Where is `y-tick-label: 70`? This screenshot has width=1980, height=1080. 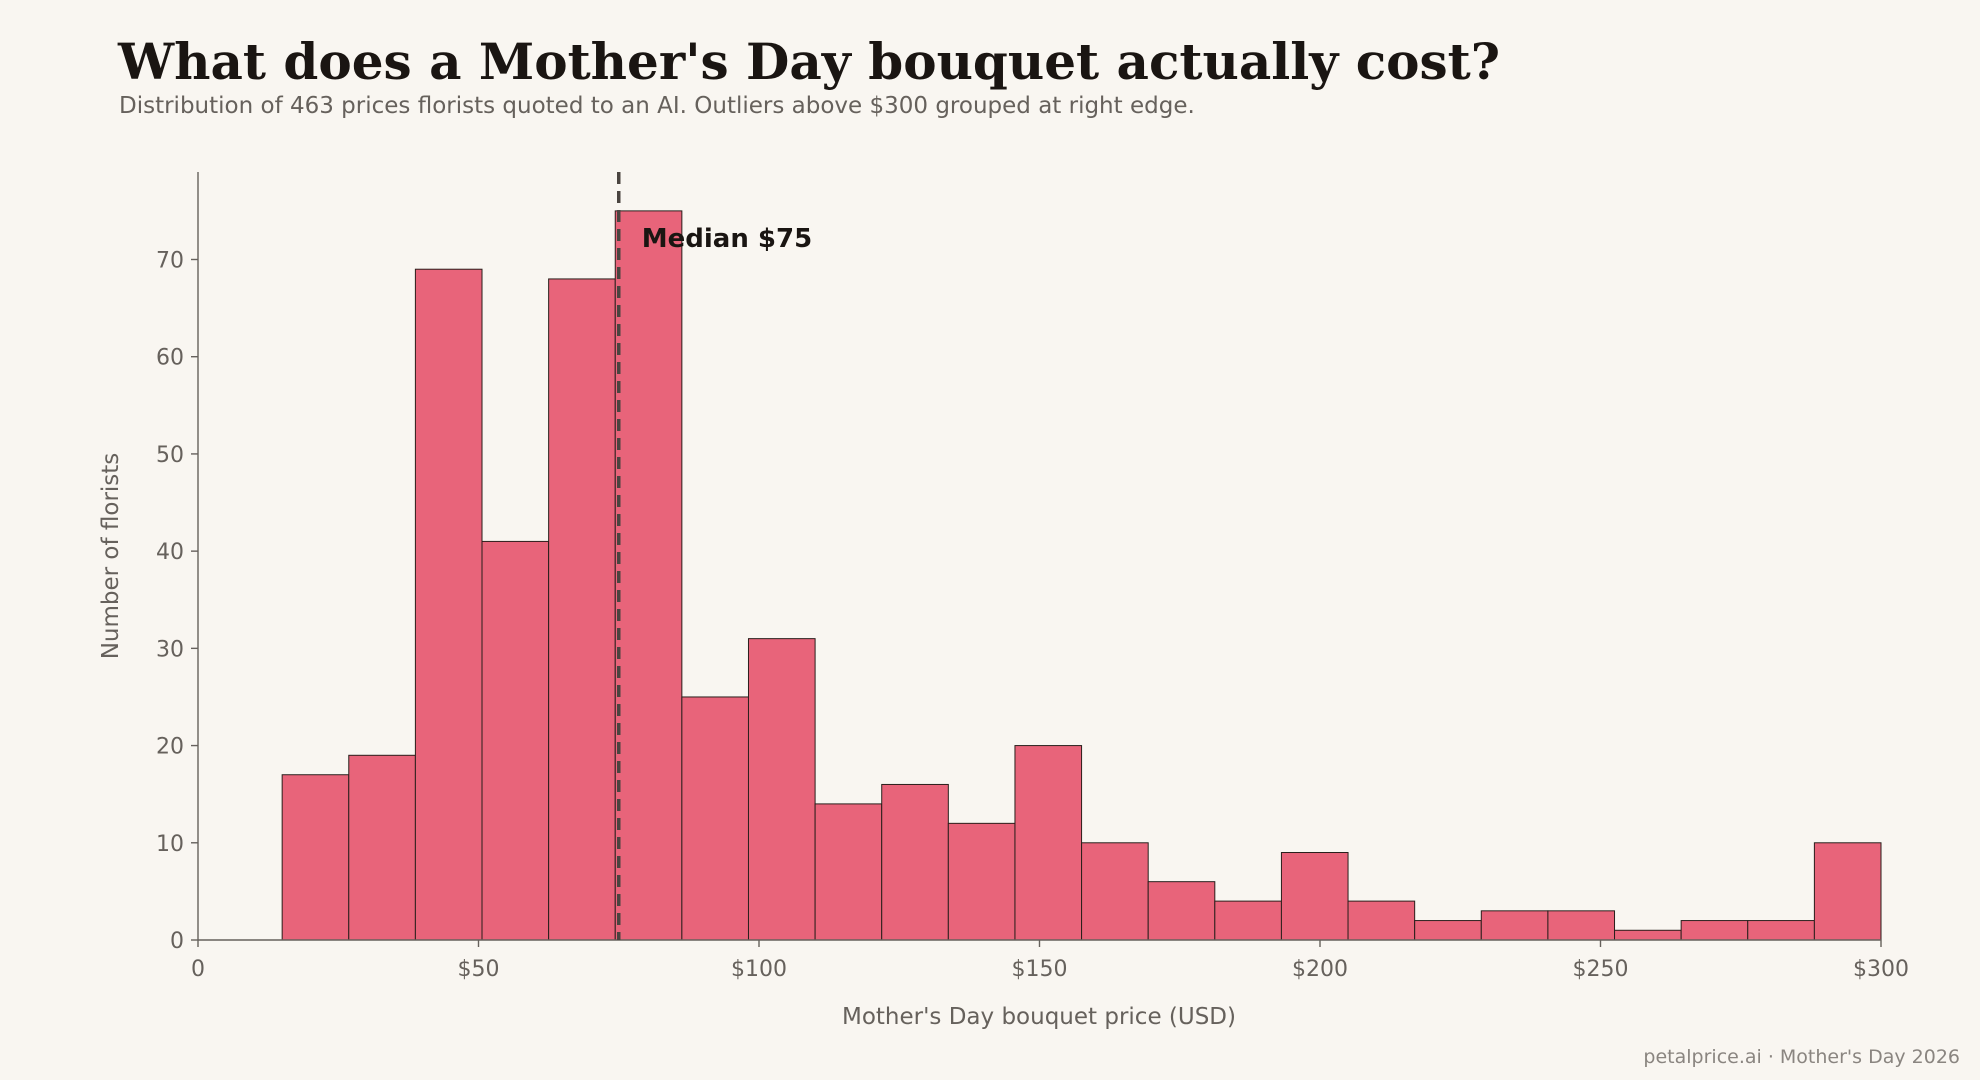 y-tick-label: 70 is located at coordinates (170, 260).